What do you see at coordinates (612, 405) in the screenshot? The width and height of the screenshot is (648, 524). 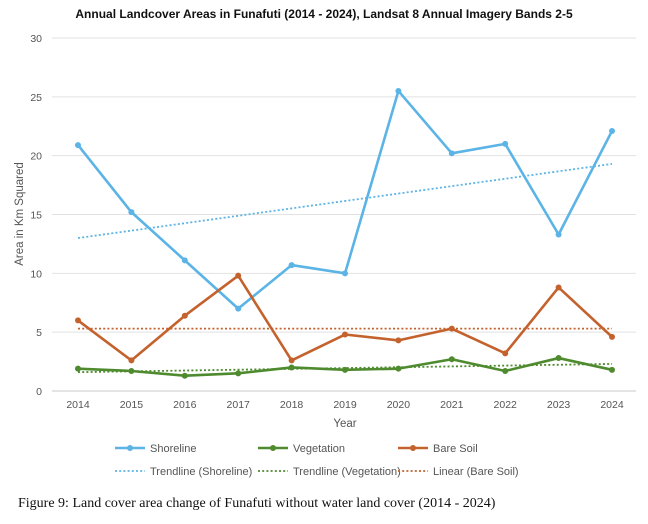 I see `x-tick-label: 2024` at bounding box center [612, 405].